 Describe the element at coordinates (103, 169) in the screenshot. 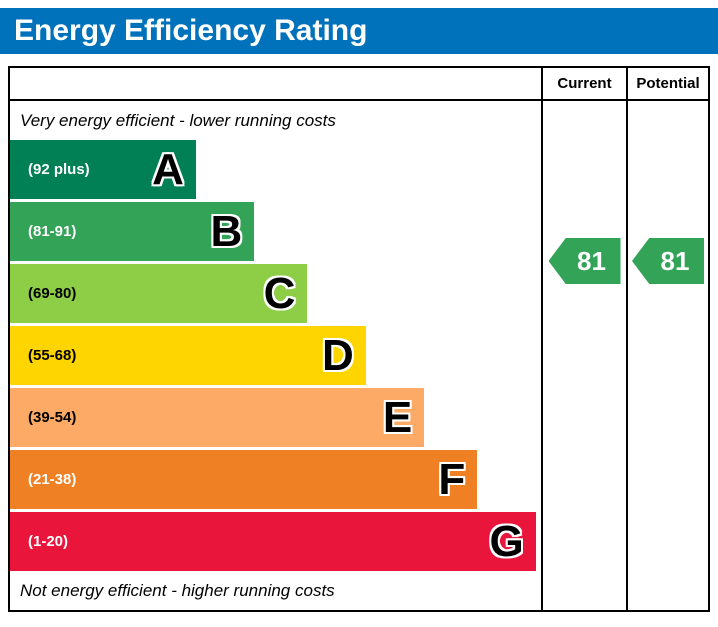

I see `band-a: (92 plus) A` at that location.